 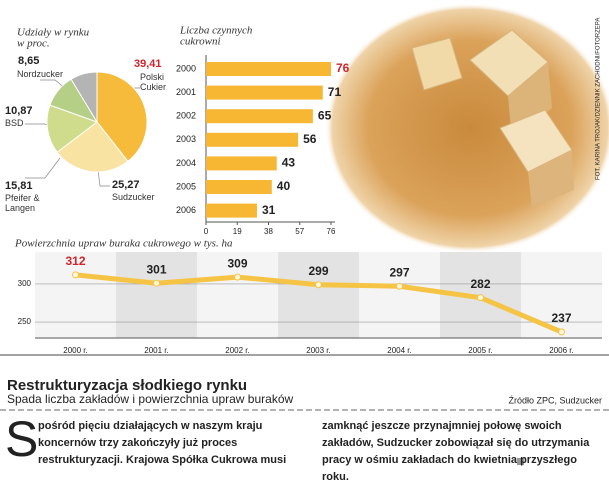 What do you see at coordinates (40, 74) in the screenshot?
I see `pie-category-label: Nordzucker` at bounding box center [40, 74].